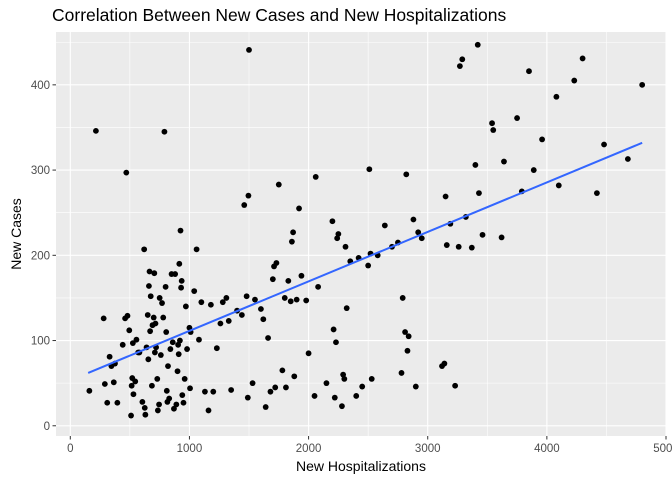  Describe the element at coordinates (16, 234) in the screenshot. I see `y-axis-title: New Cases` at that location.